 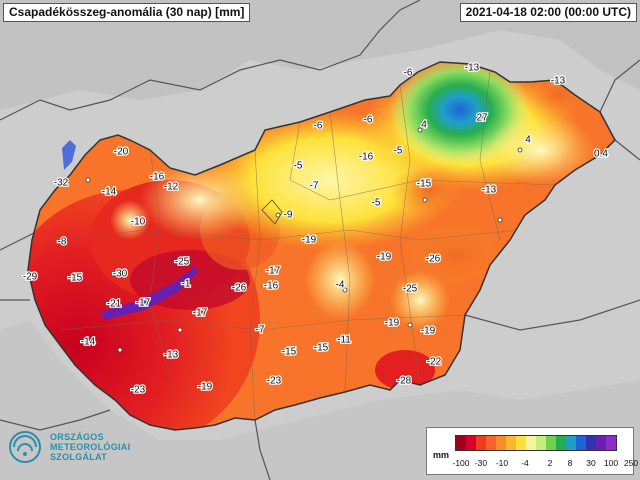 What do you see at coordinates (171, 187) in the screenshot?
I see `value-label: -12` at bounding box center [171, 187].